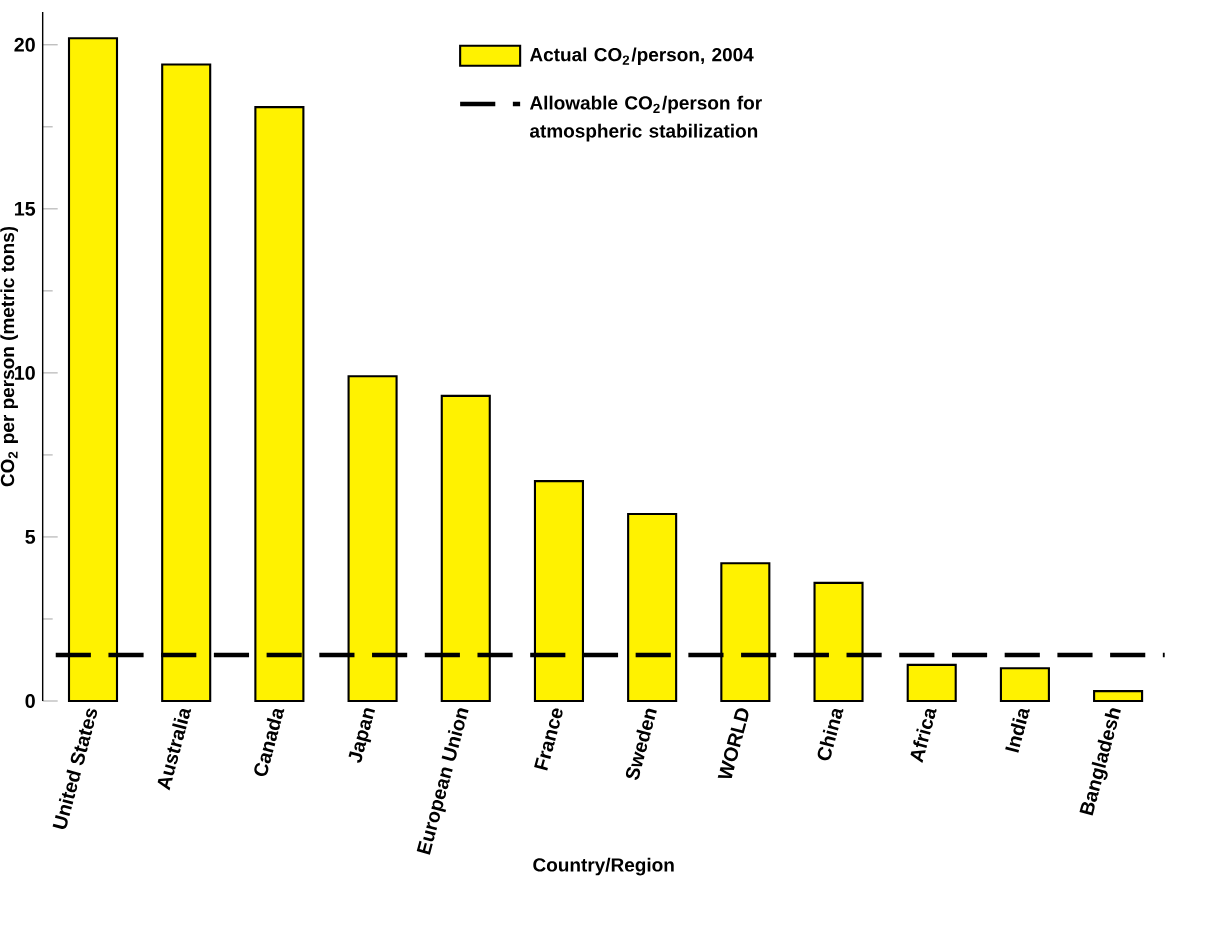  Describe the element at coordinates (25, 208) in the screenshot. I see `y-tick-label: 15` at that location.